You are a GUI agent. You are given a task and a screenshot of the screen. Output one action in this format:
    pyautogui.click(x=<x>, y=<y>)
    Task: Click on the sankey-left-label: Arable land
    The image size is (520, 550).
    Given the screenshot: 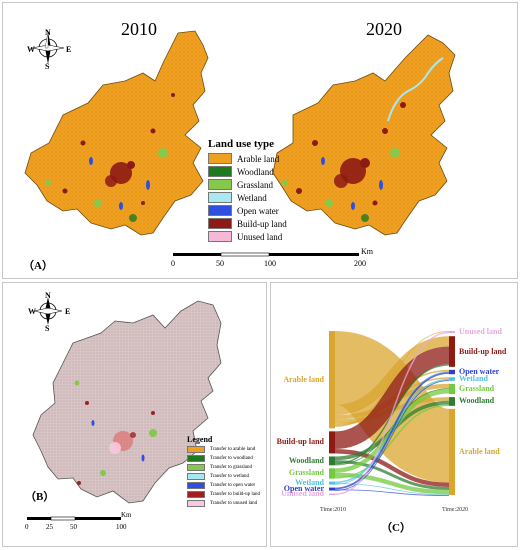 What is the action you would take?
    pyautogui.click(x=303, y=379)
    